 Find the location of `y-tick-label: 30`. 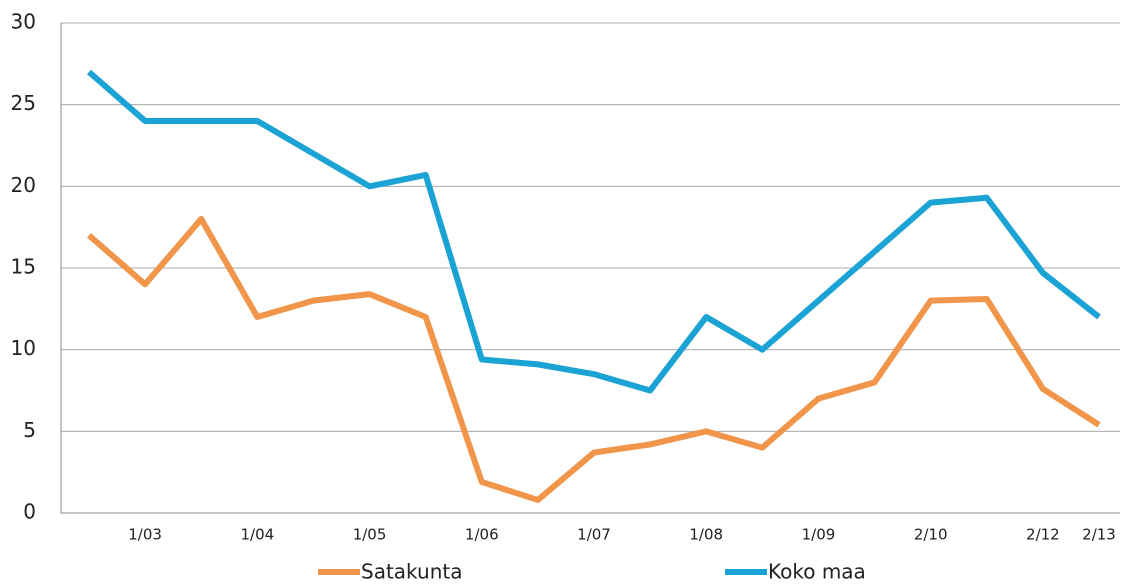

y-tick-label: 30 is located at coordinates (23, 22).